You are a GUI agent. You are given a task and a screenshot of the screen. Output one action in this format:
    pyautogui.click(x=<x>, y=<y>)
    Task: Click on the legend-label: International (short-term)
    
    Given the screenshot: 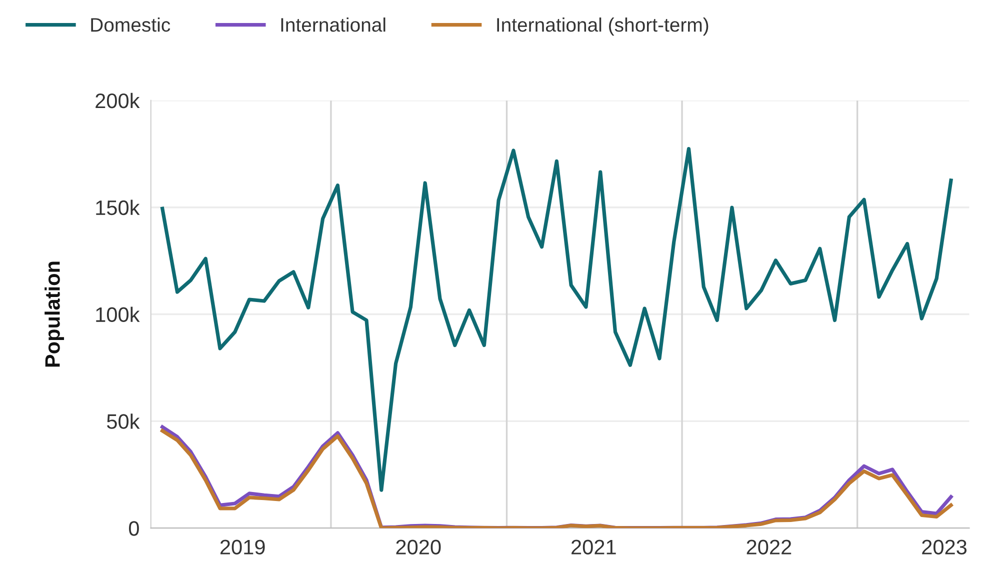 What is the action you would take?
    pyautogui.click(x=602, y=27)
    